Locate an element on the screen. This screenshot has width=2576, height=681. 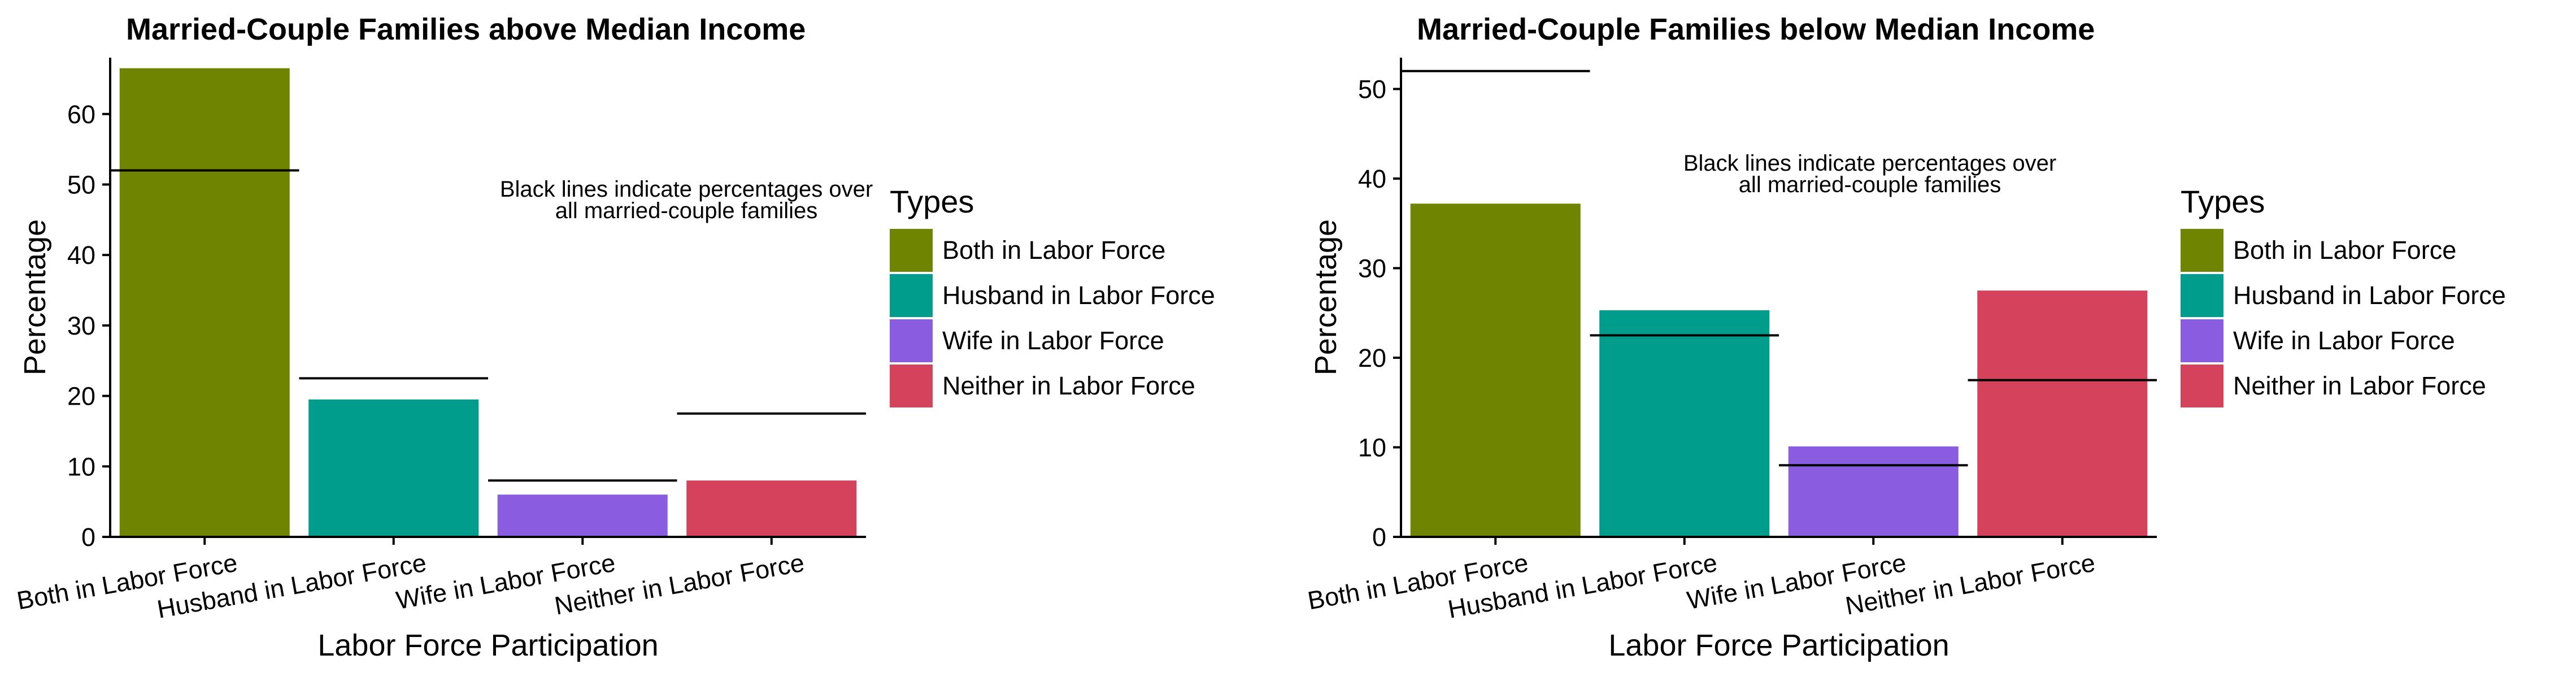
chart2-y-tick-label: 30 is located at coordinates (1372, 268).